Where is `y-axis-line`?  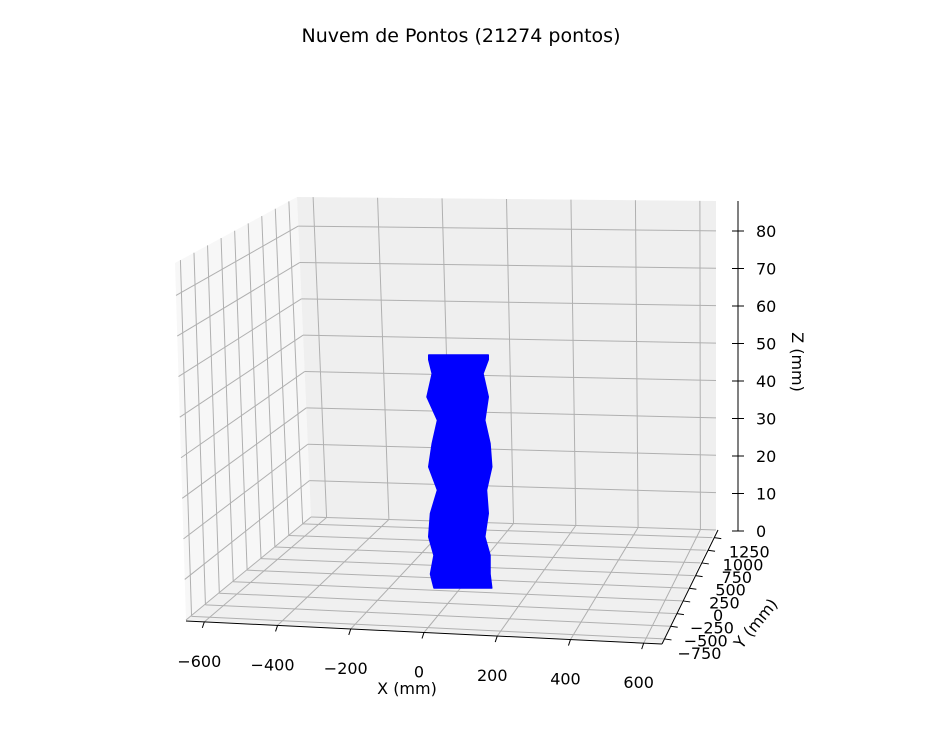 y-axis-line is located at coordinates (690, 587).